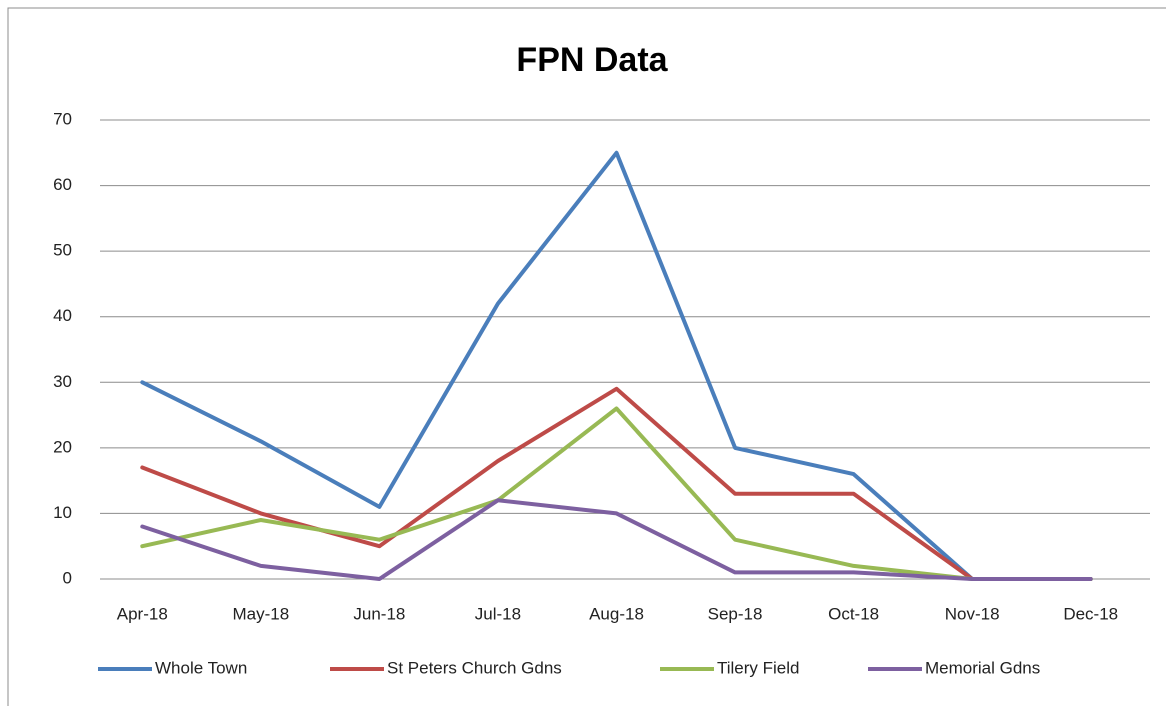 This screenshot has height=706, width=1166. I want to click on y-tick-label: 10, so click(62, 512).